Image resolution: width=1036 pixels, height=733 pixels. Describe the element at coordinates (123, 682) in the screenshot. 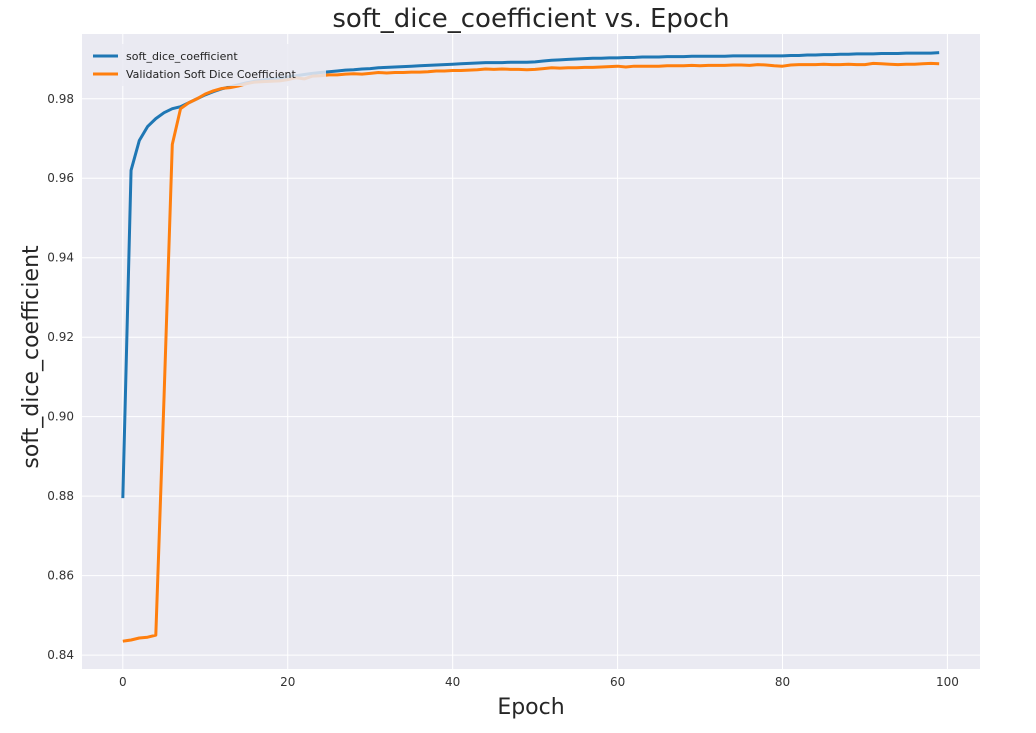

I see `x-tick-label: 0` at that location.